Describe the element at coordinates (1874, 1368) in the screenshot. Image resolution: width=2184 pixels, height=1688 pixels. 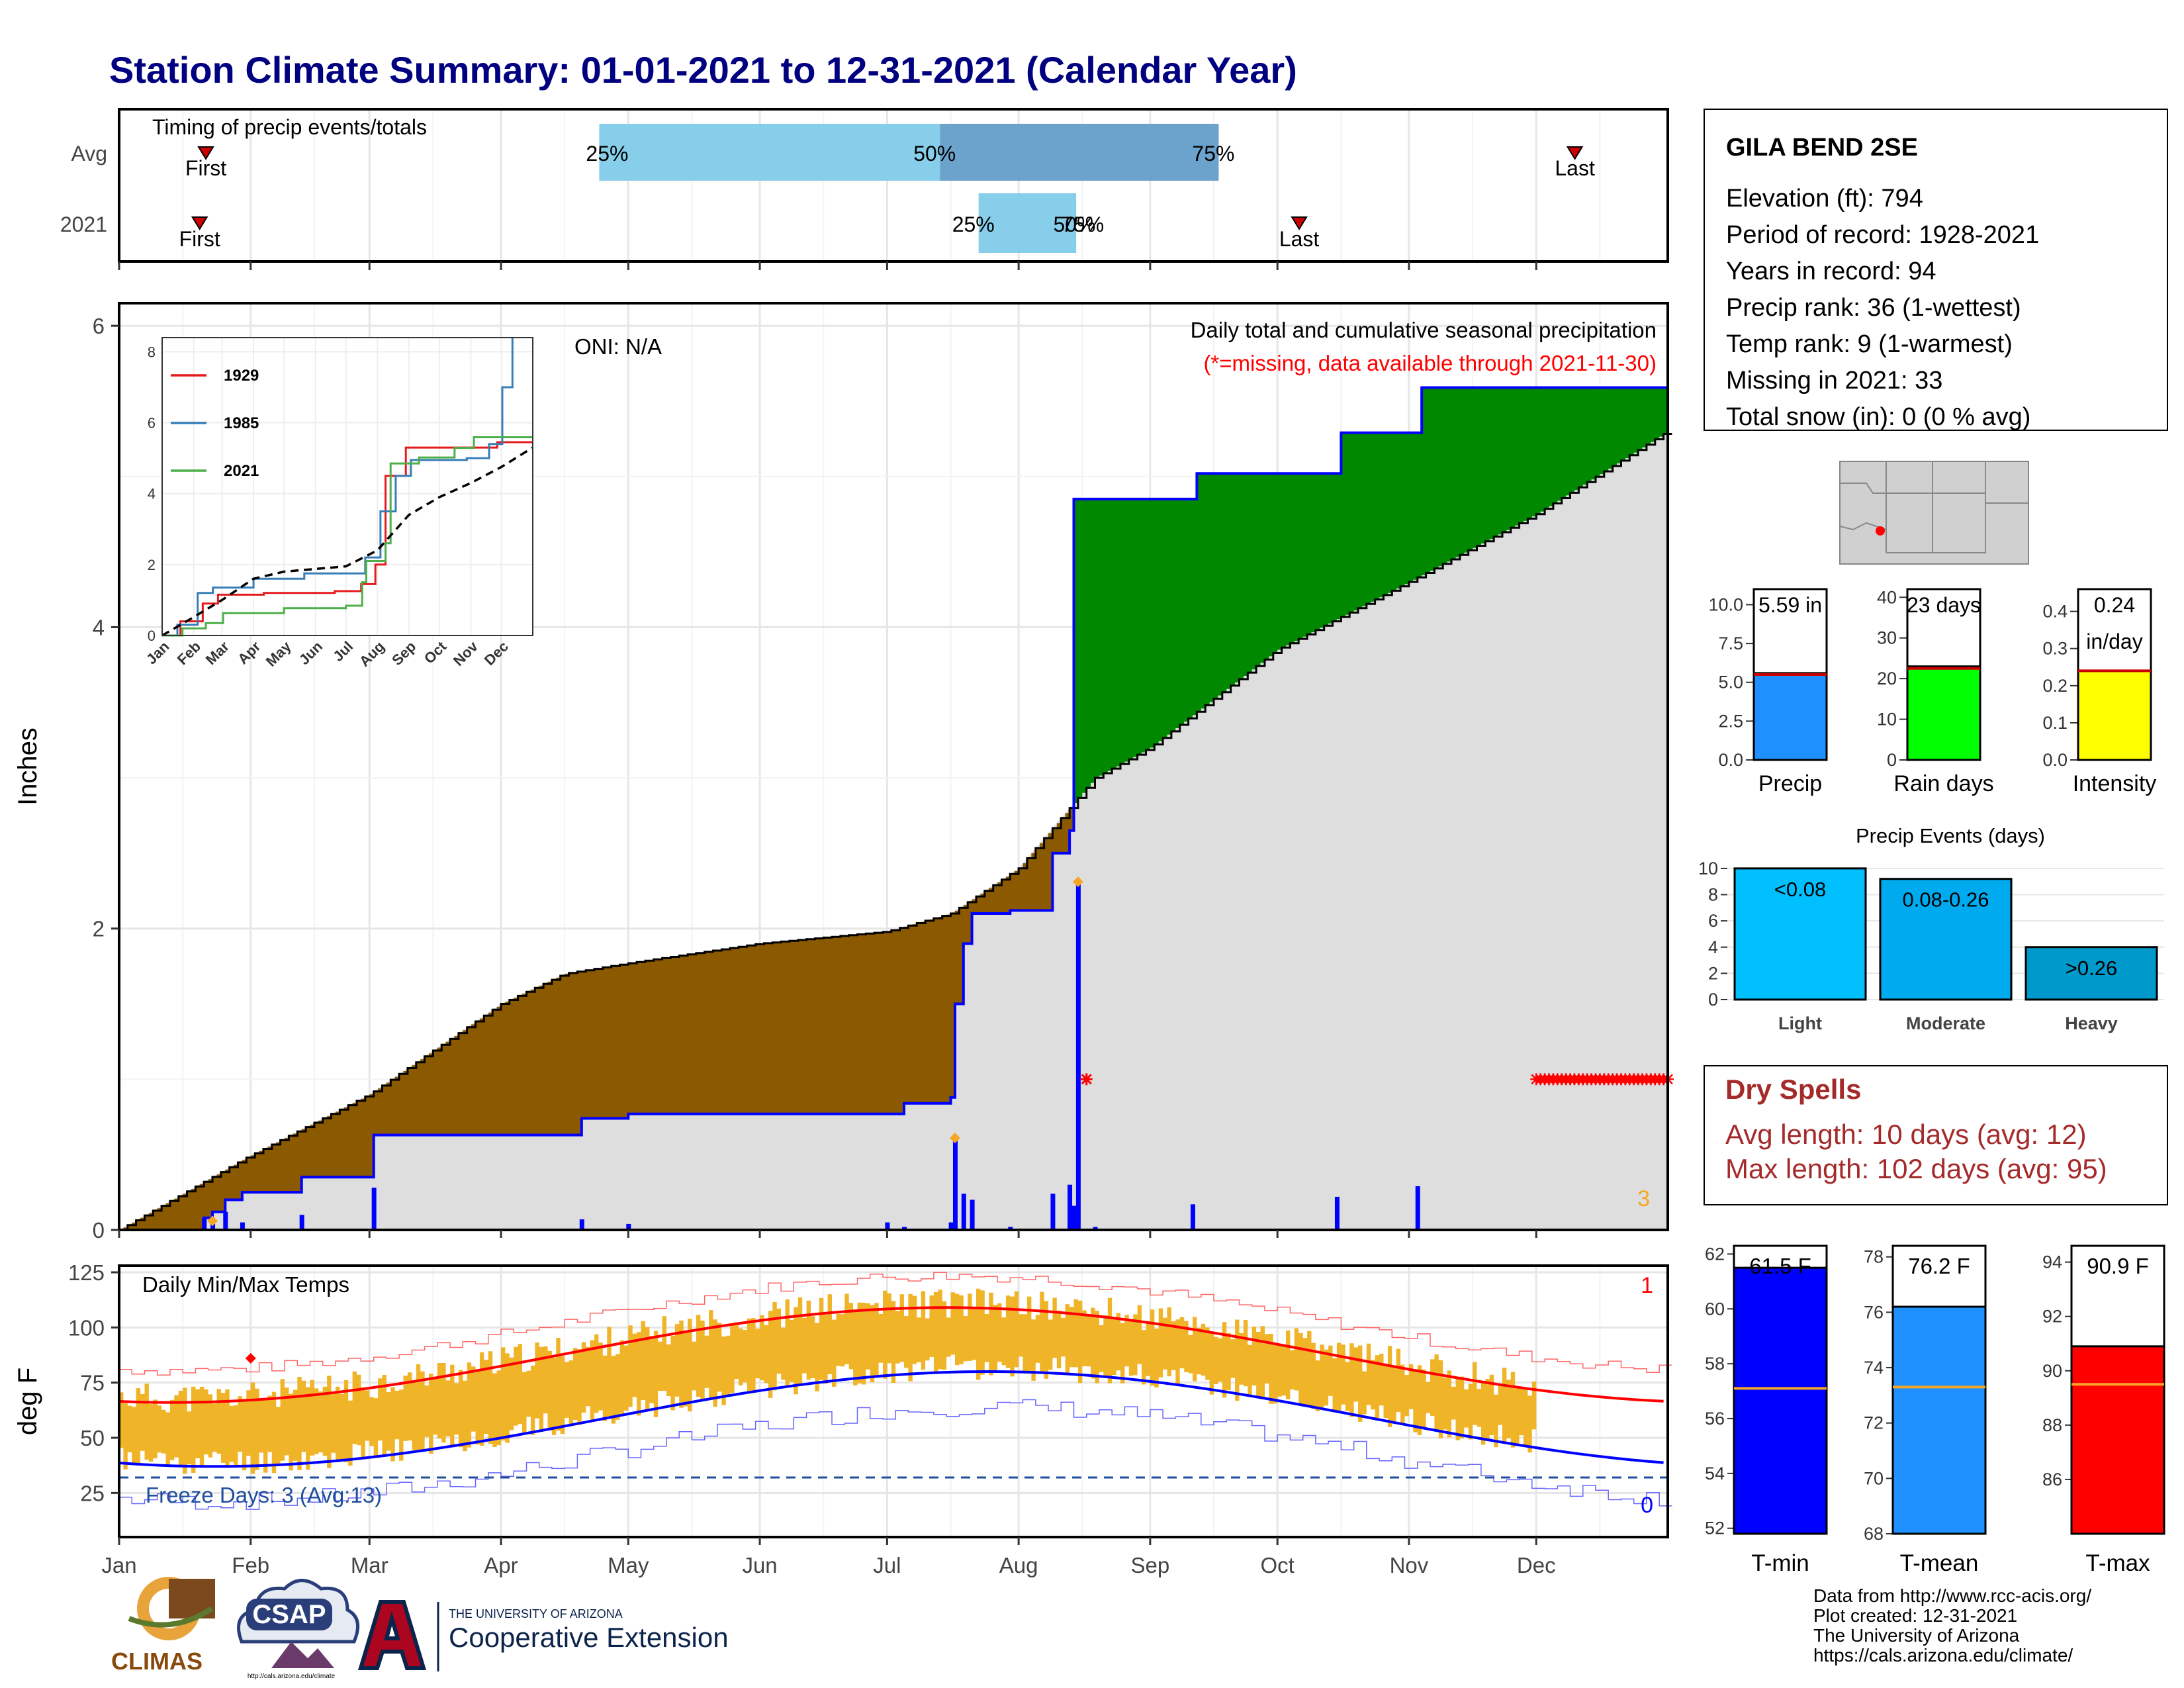
I see `temp-bar-y-tick-label: 74` at that location.